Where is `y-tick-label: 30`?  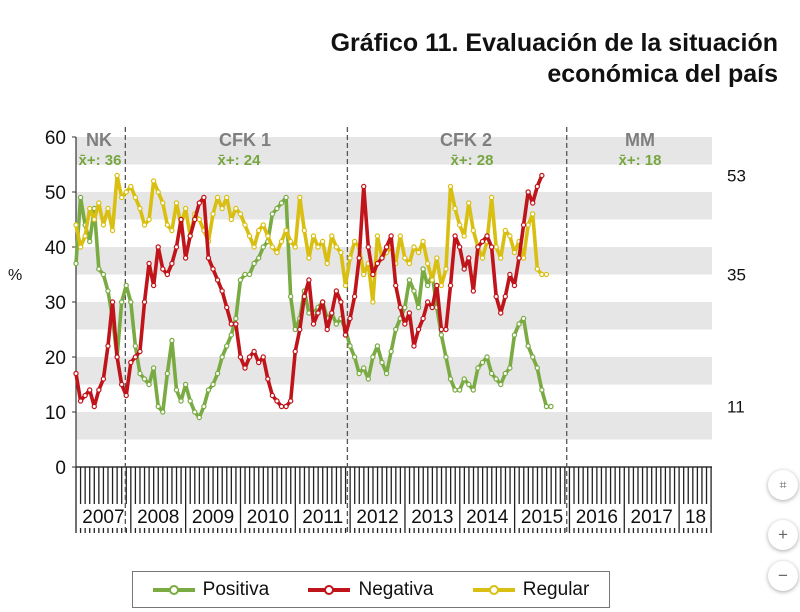
y-tick-label: 30 is located at coordinates (55, 303).